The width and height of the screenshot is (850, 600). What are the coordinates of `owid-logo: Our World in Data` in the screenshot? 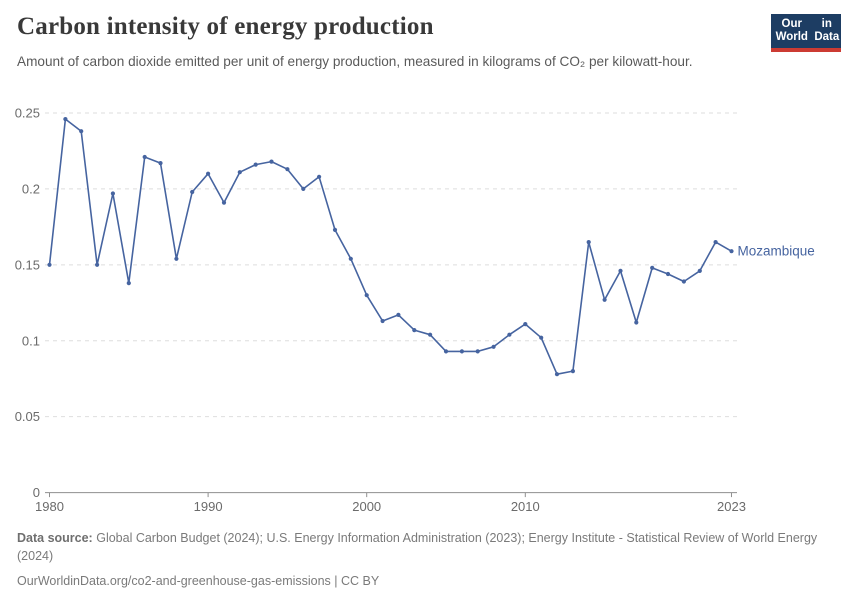 It's located at (806, 33).